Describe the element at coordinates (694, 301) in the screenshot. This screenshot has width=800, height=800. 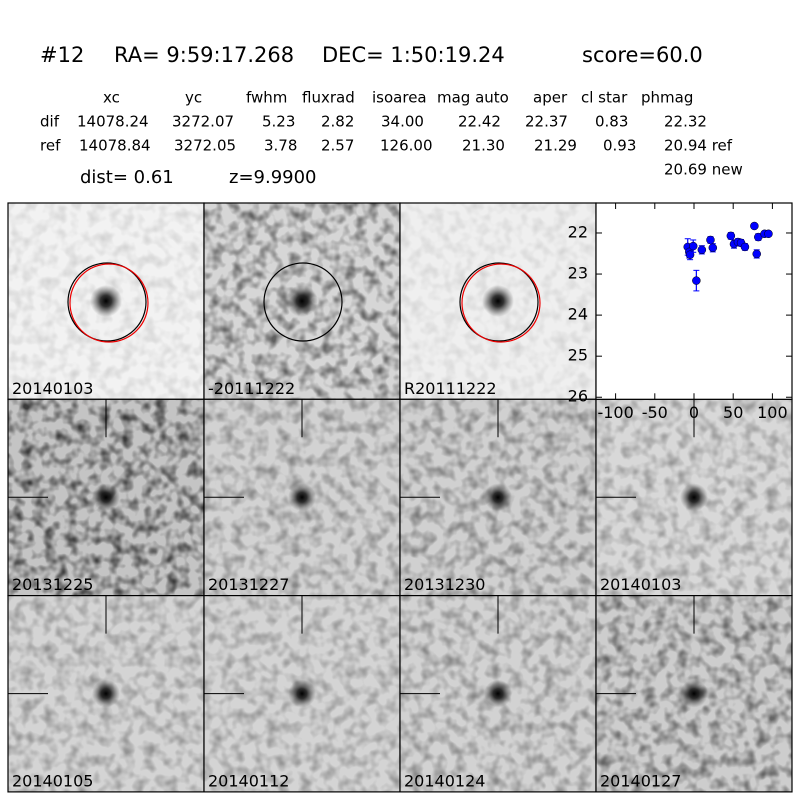
I see `plot-frame` at that location.